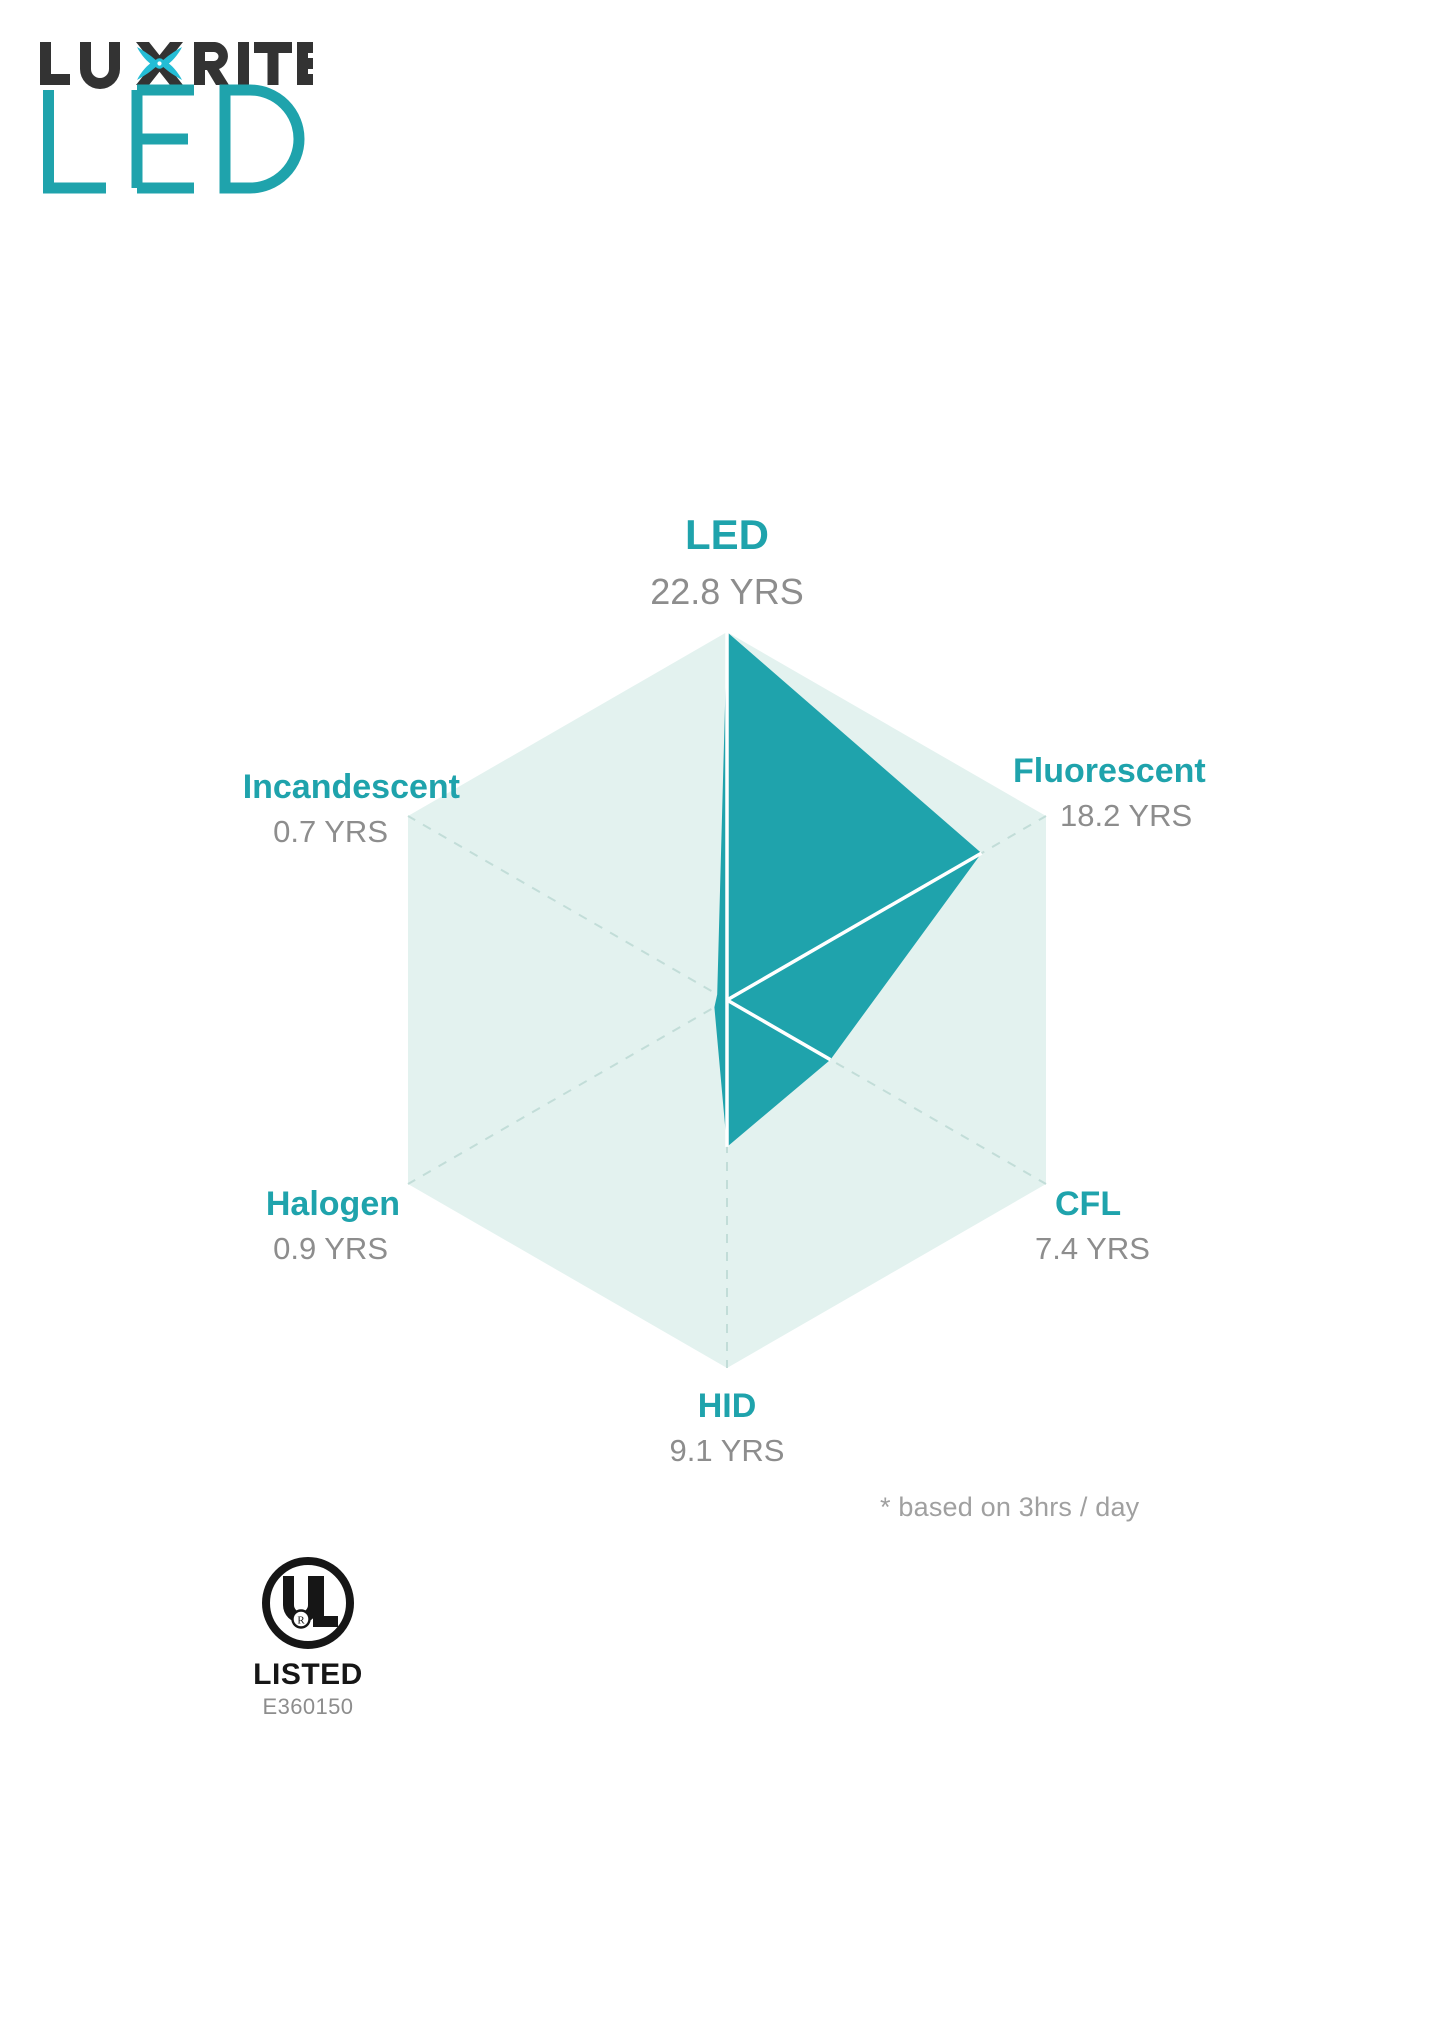 The image size is (1442, 2036). Describe the element at coordinates (726, 591) in the screenshot. I see `axis-value-led: 22.8 YRS` at that location.